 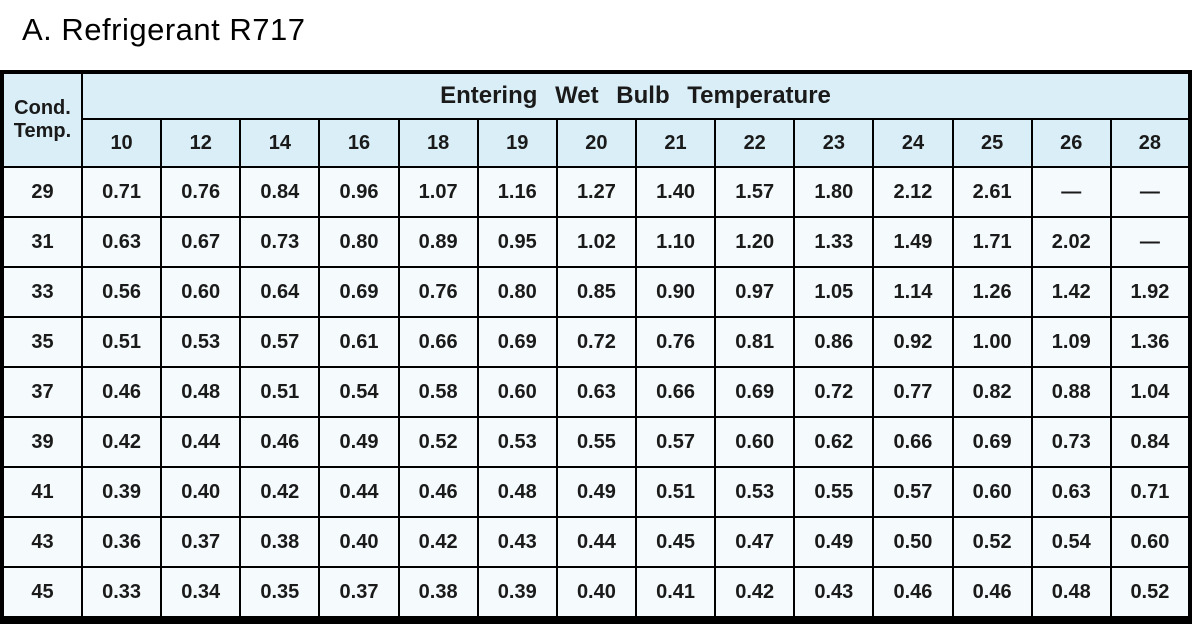 I want to click on value-cell: 0.89, so click(x=438, y=242).